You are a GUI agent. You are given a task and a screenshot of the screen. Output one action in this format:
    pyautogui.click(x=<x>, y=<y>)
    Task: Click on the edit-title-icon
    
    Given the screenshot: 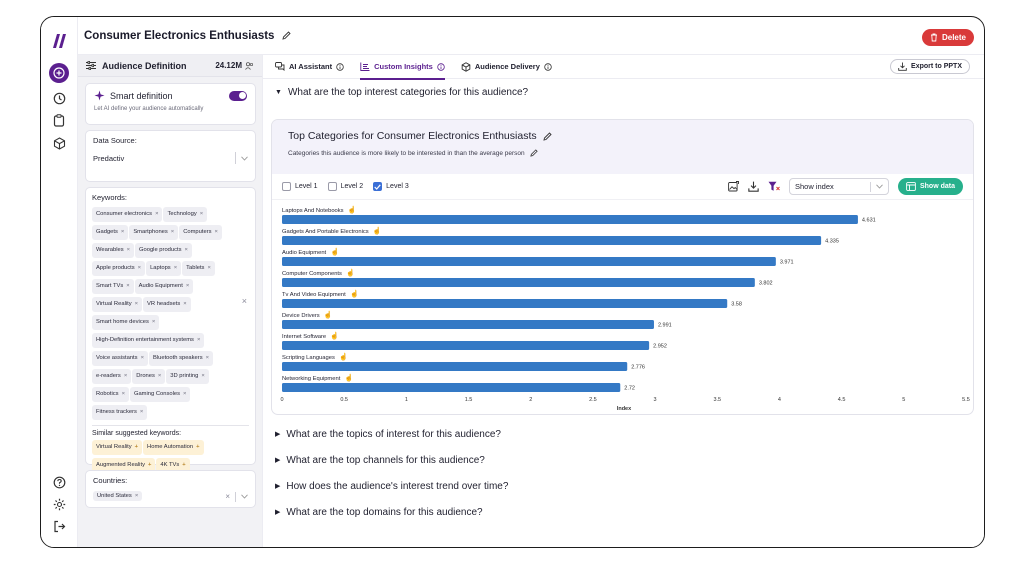 What is the action you would take?
    pyautogui.click(x=287, y=35)
    